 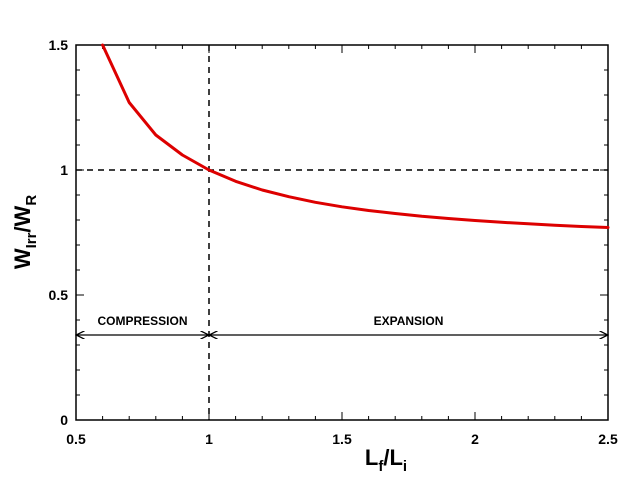 I want to click on y-tick-label: 0, so click(x=64, y=420).